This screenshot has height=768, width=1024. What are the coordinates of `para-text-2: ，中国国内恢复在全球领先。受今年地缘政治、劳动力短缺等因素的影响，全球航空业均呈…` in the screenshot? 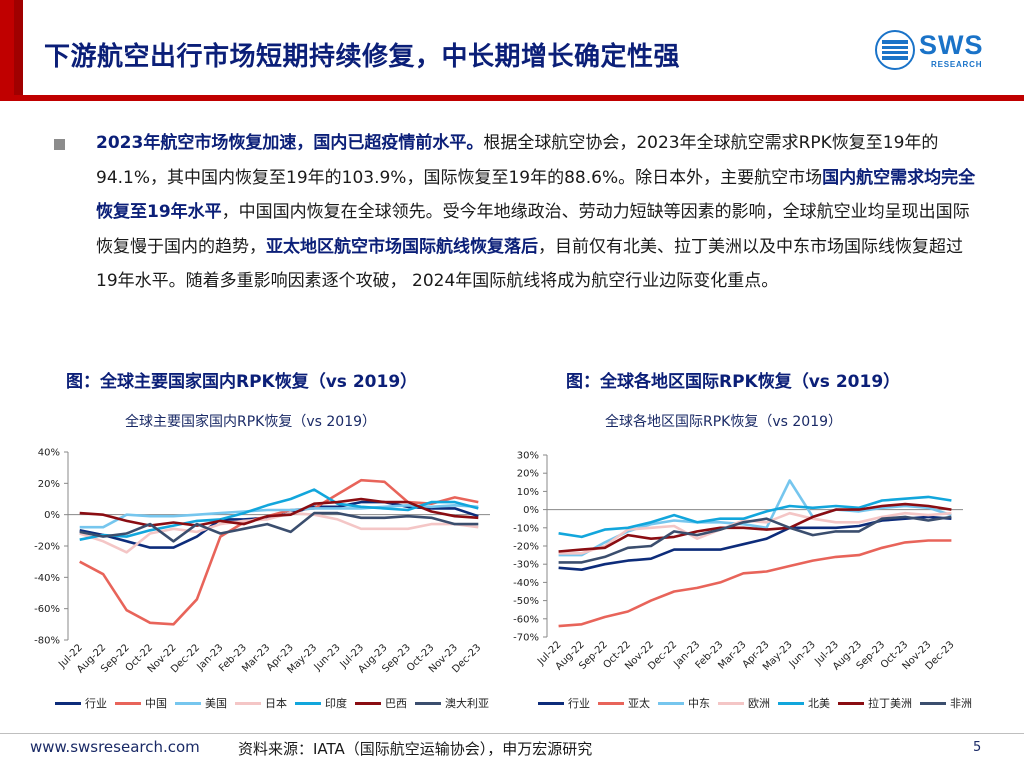 It's located at (533, 229).